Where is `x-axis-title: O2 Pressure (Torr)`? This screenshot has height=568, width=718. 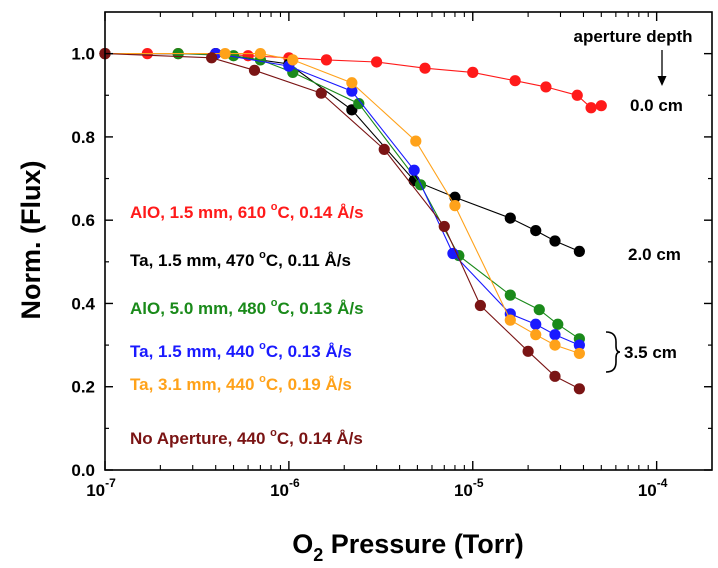 x-axis-title: O2 Pressure (Torr) is located at coordinates (408, 547).